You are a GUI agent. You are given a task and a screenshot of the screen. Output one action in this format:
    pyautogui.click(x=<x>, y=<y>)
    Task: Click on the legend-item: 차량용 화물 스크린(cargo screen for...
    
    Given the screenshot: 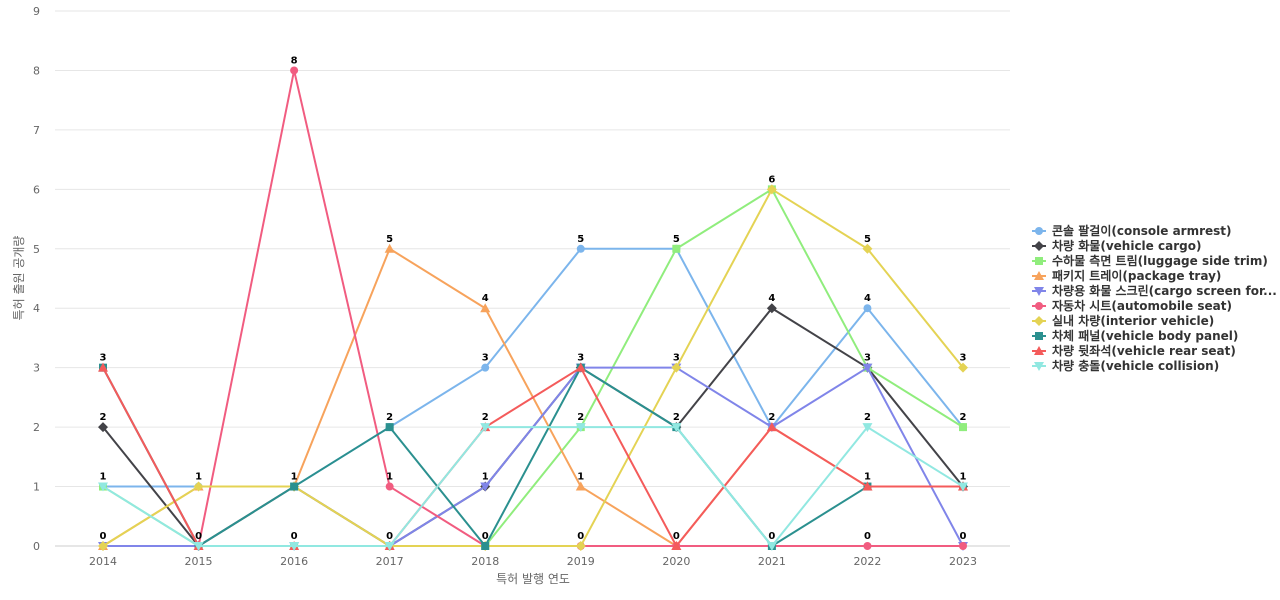 What is the action you would take?
    pyautogui.click(x=1154, y=290)
    